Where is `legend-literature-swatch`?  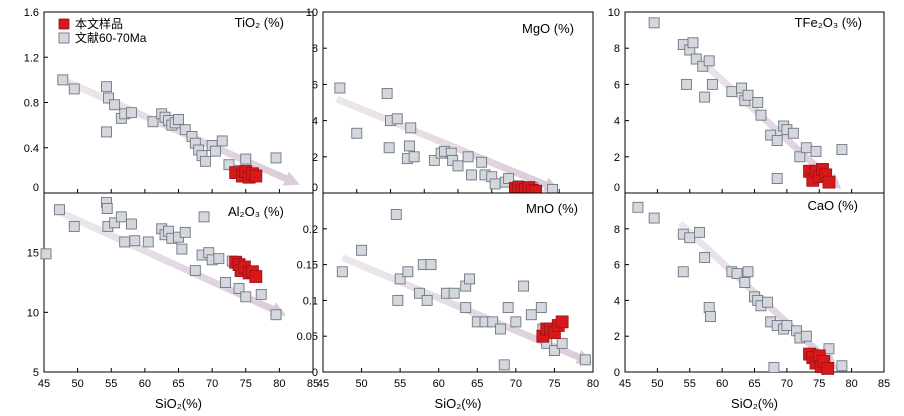 legend-literature-swatch is located at coordinates (64, 38).